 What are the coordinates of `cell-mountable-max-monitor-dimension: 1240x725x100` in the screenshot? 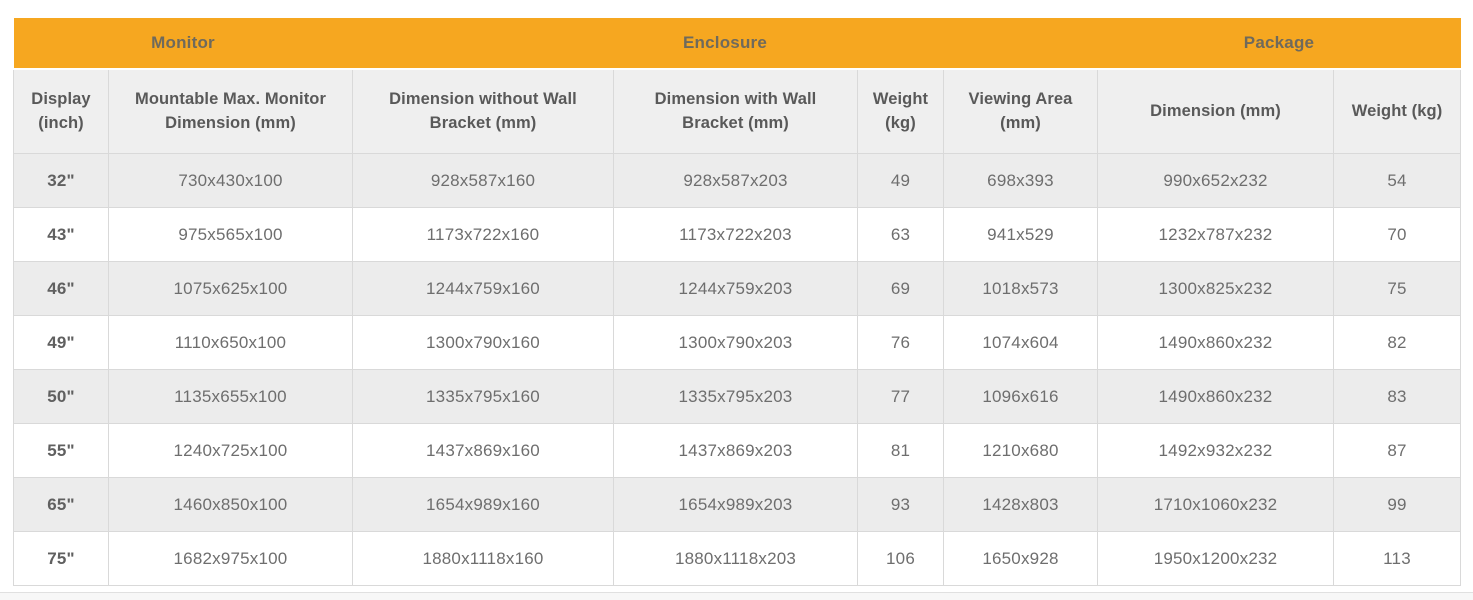 It's located at (230, 450).